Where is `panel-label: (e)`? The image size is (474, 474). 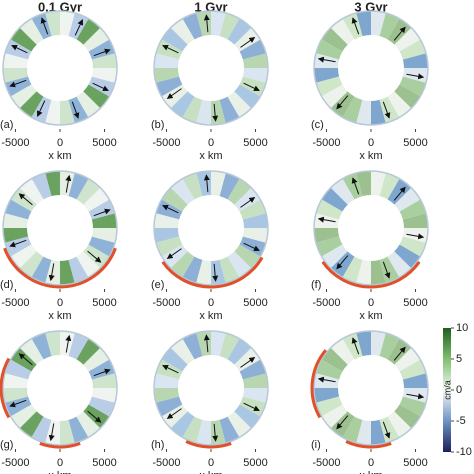 panel-label: (e) is located at coordinates (157, 285).